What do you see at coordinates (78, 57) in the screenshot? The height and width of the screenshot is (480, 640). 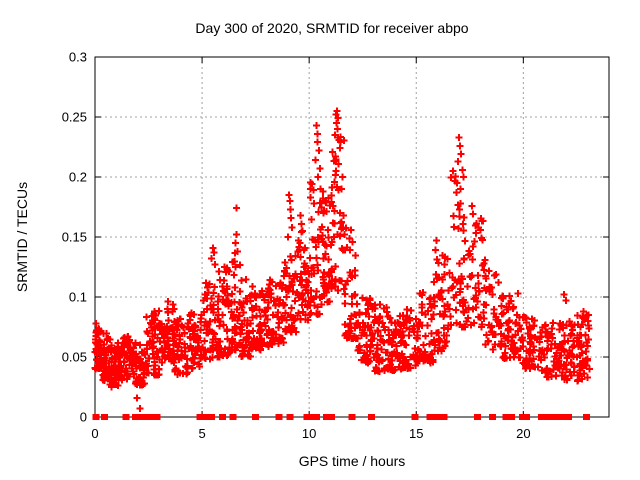 I see `y-tick-label: 0.3` at bounding box center [78, 57].